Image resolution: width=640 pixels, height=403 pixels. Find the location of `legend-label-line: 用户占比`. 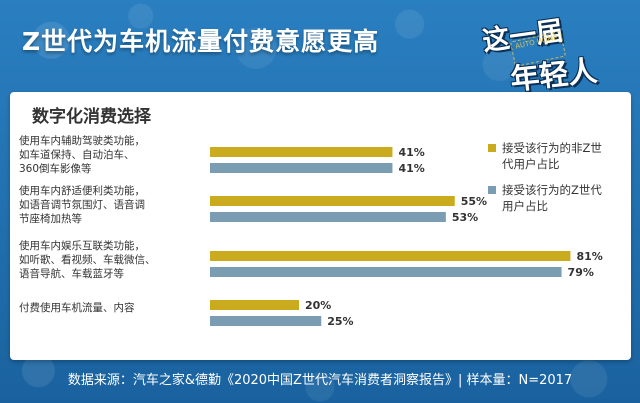

legend-label-line: 用户占比 is located at coordinates (525, 206).